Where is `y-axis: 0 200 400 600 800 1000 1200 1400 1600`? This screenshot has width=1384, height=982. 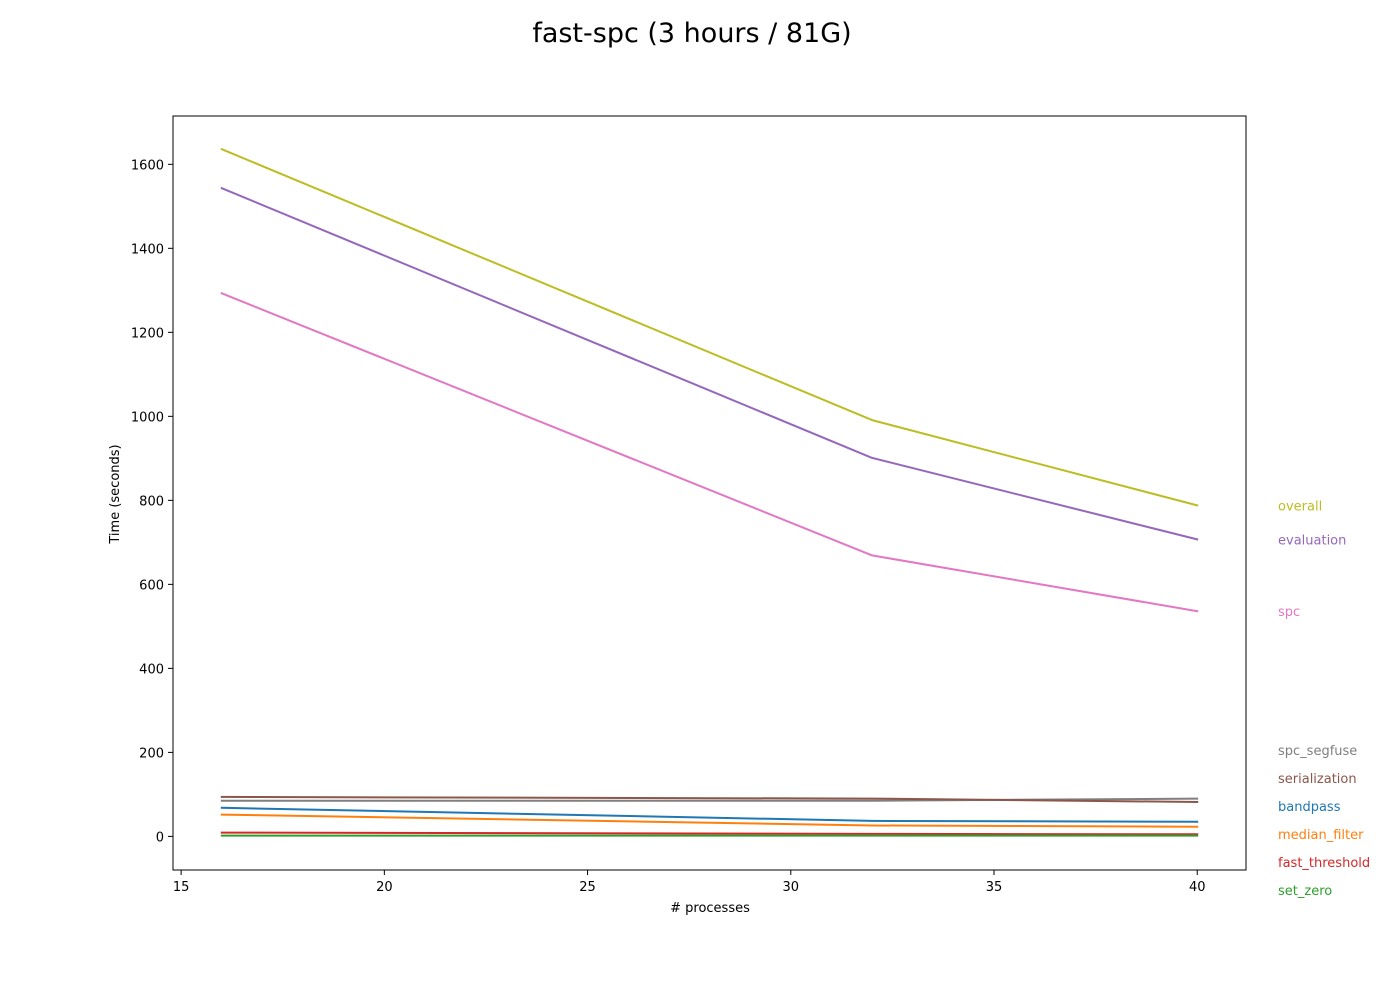
y-axis: 0 200 400 600 800 1000 1200 1400 1600 is located at coordinates (152, 501).